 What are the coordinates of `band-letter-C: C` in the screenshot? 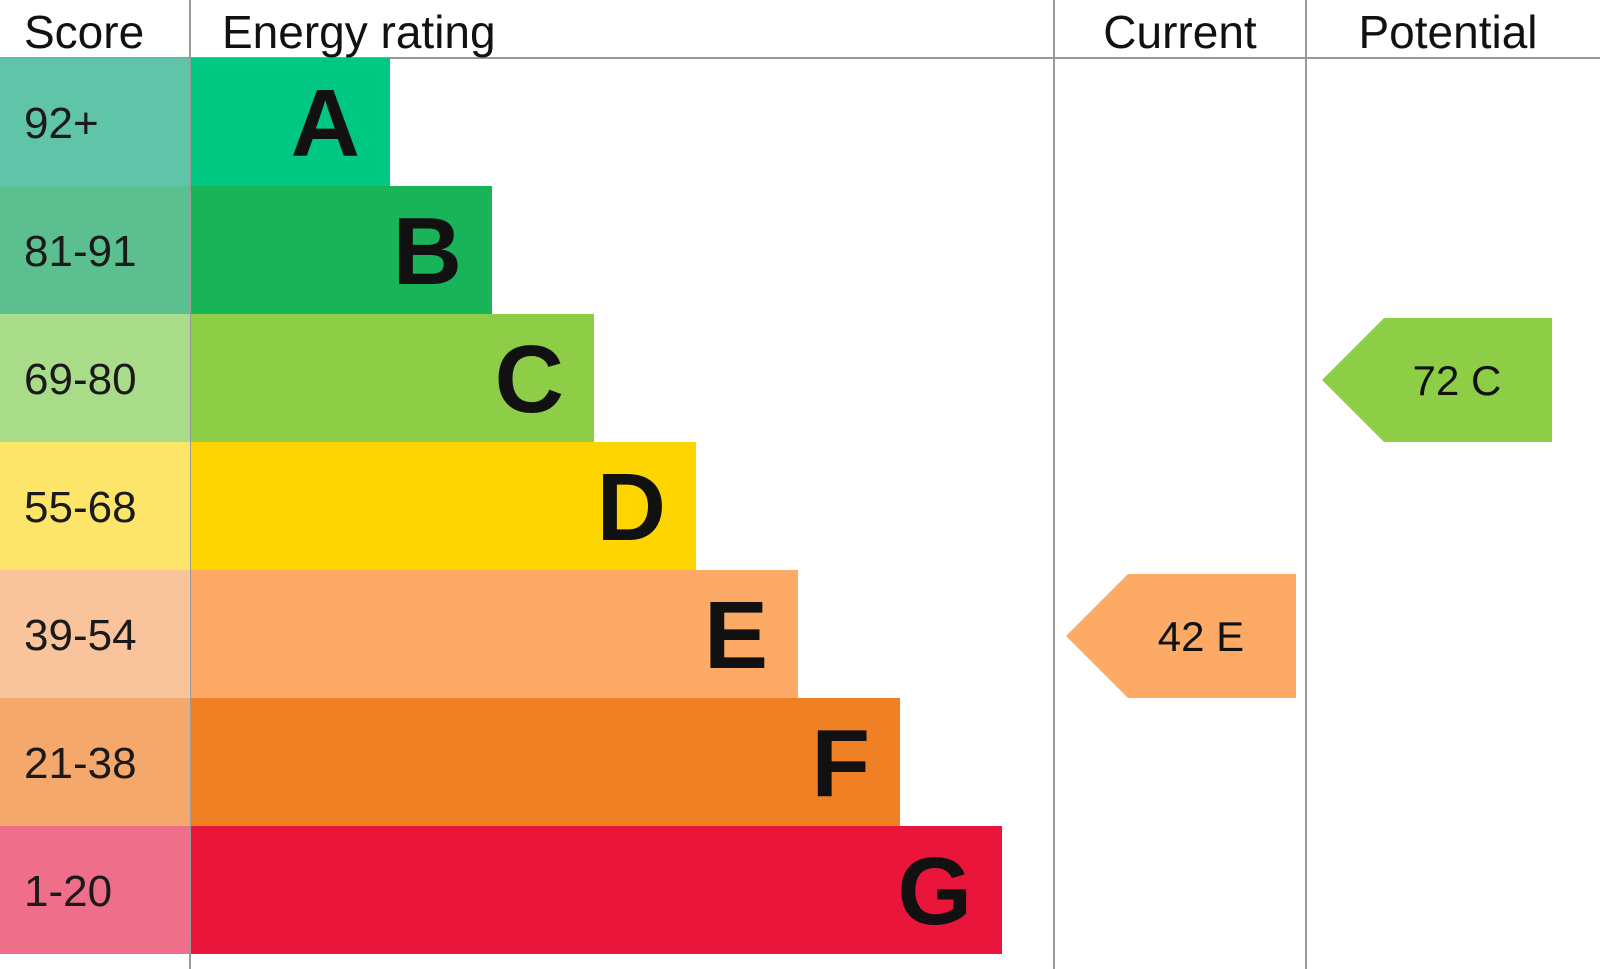 It's located at (529, 379).